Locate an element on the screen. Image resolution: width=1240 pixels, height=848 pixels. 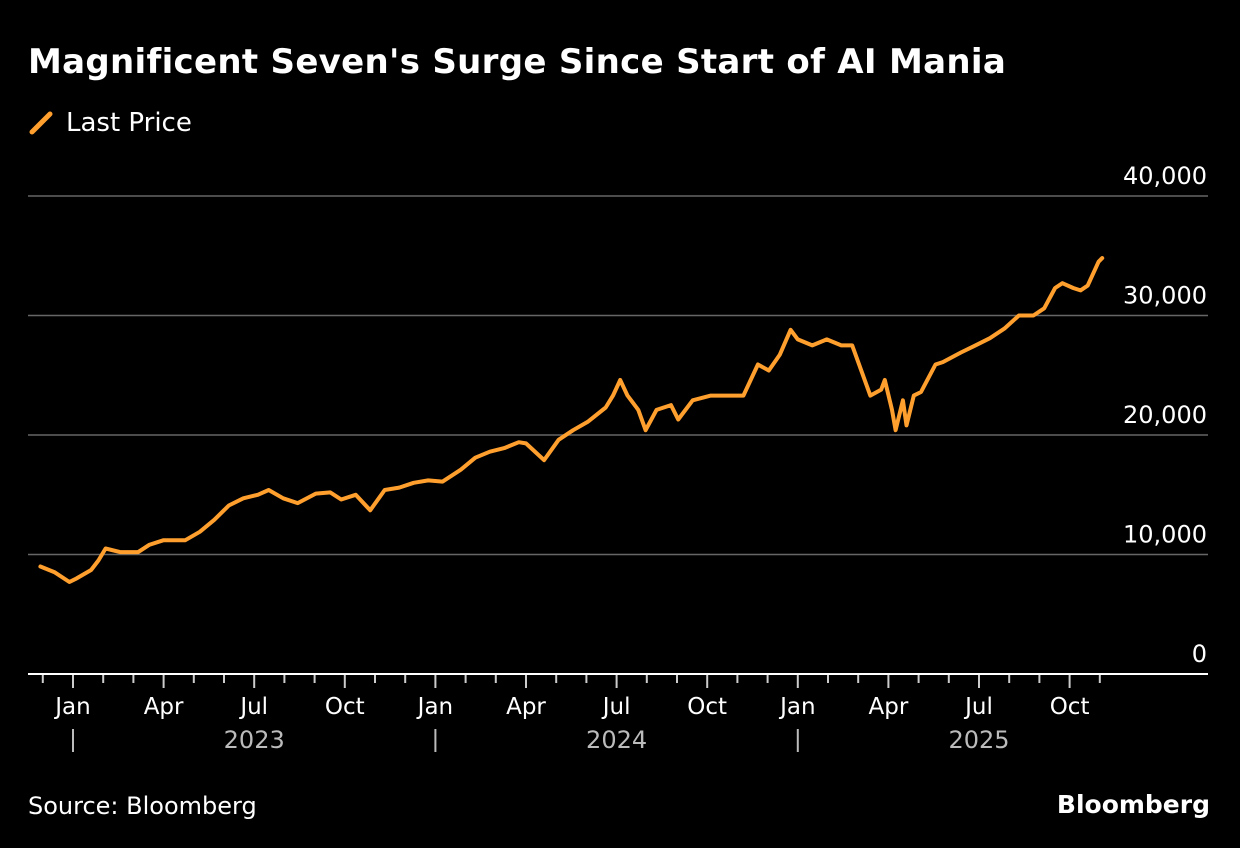
legend: Last Price is located at coordinates (110, 123).